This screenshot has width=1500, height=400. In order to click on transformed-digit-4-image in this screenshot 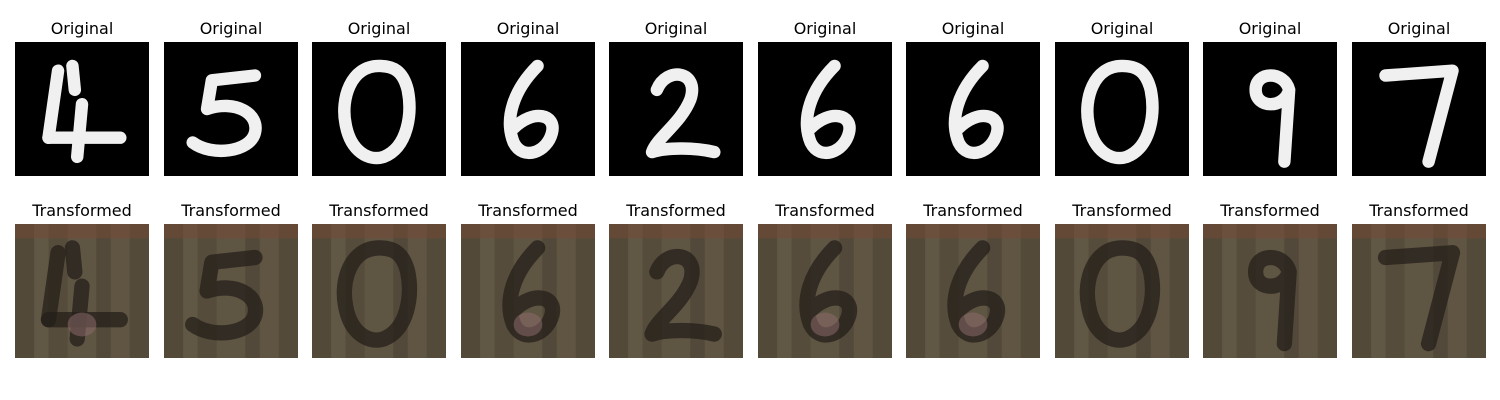, I will do `click(82, 291)`.